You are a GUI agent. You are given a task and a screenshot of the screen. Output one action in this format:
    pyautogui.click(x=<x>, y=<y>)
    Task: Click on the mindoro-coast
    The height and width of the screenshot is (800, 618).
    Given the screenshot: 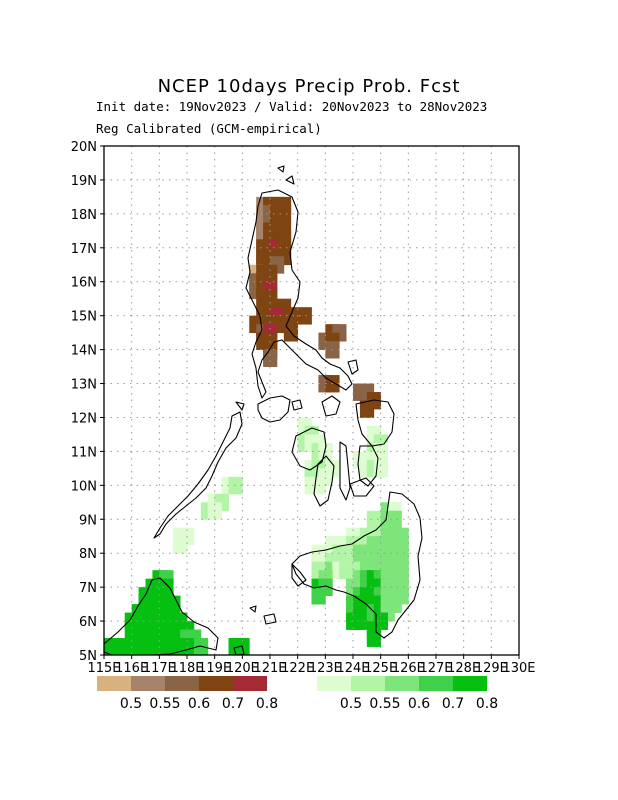 What is the action you would take?
    pyautogui.click(x=274, y=409)
    